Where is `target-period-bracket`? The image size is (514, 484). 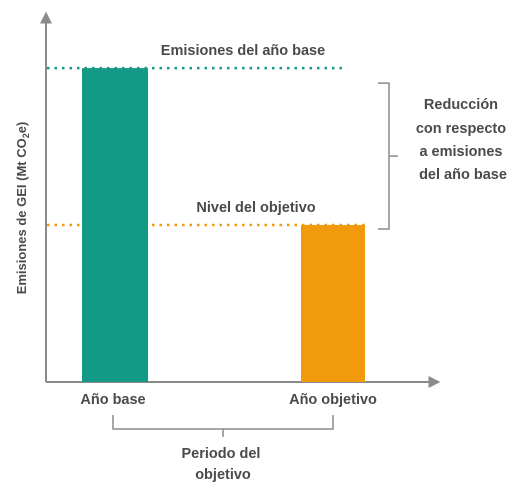
target-period-bracket is located at coordinates (223, 426).